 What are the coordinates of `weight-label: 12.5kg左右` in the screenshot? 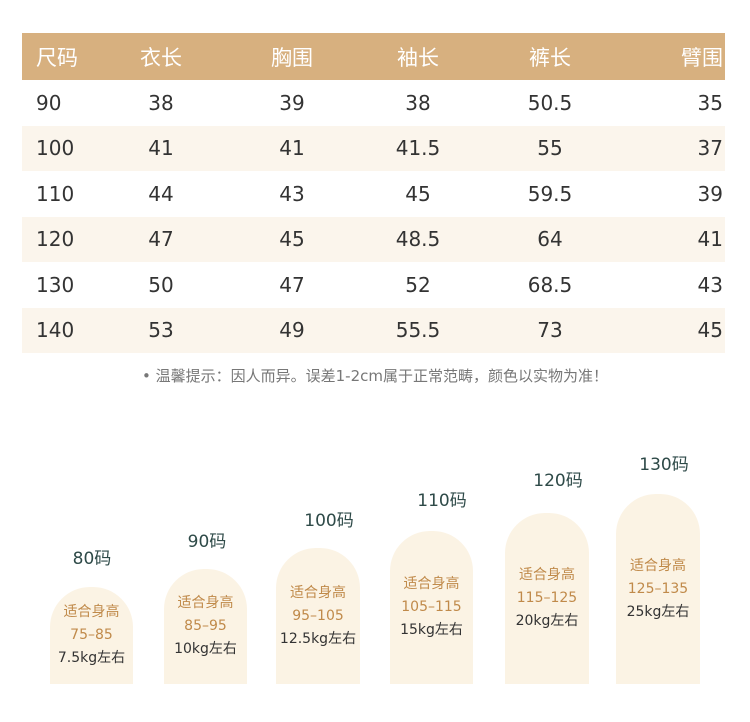 It's located at (318, 638).